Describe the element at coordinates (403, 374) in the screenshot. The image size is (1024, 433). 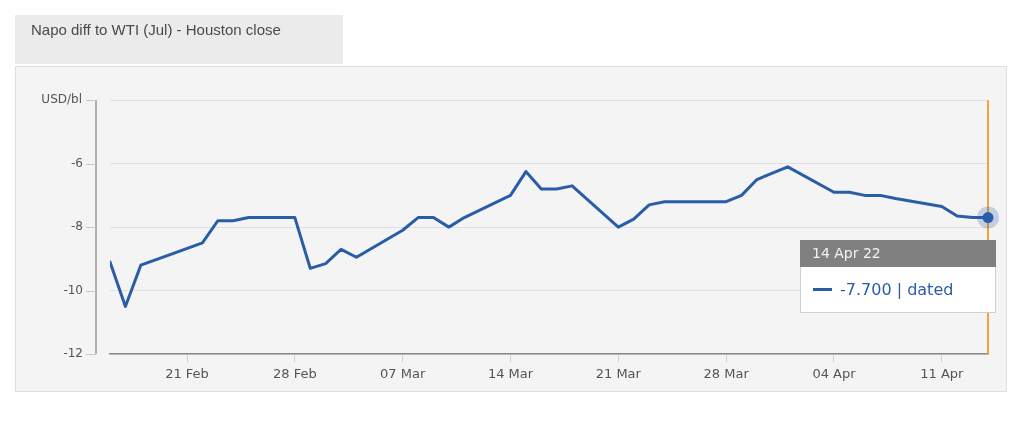
I see `x-tick-label: 07 Mar` at that location.